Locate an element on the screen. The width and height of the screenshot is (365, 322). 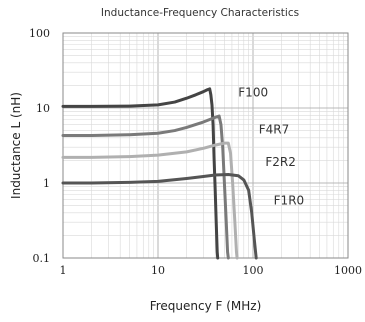
x-axis-label: Frequency F (MHz) is located at coordinates (206, 306).